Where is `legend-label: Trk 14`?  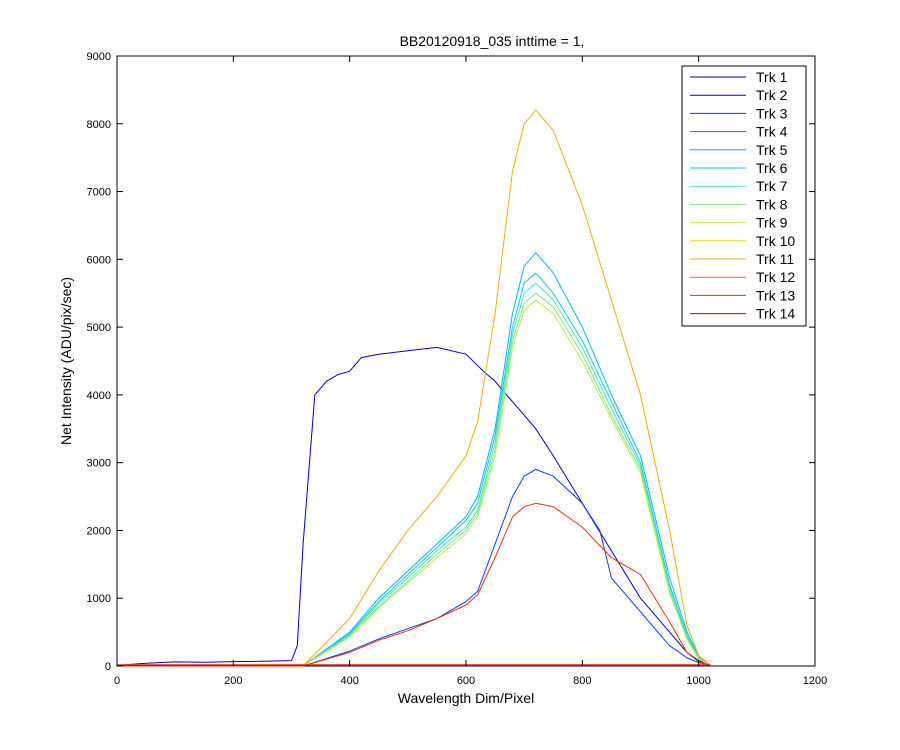 legend-label: Trk 14 is located at coordinates (775, 314).